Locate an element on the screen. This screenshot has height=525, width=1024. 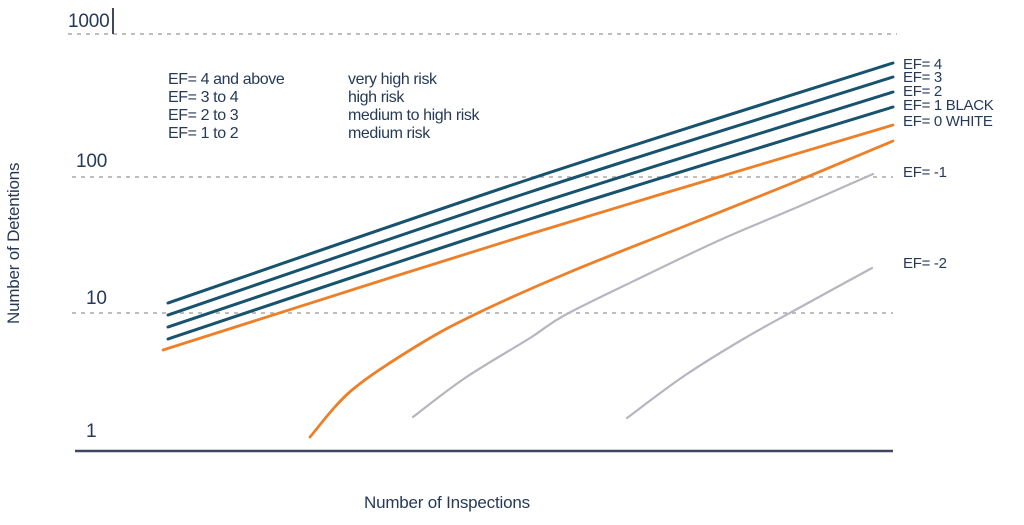
right-label-ef-1-black: EF= 1 BLACK is located at coordinates (948, 105).